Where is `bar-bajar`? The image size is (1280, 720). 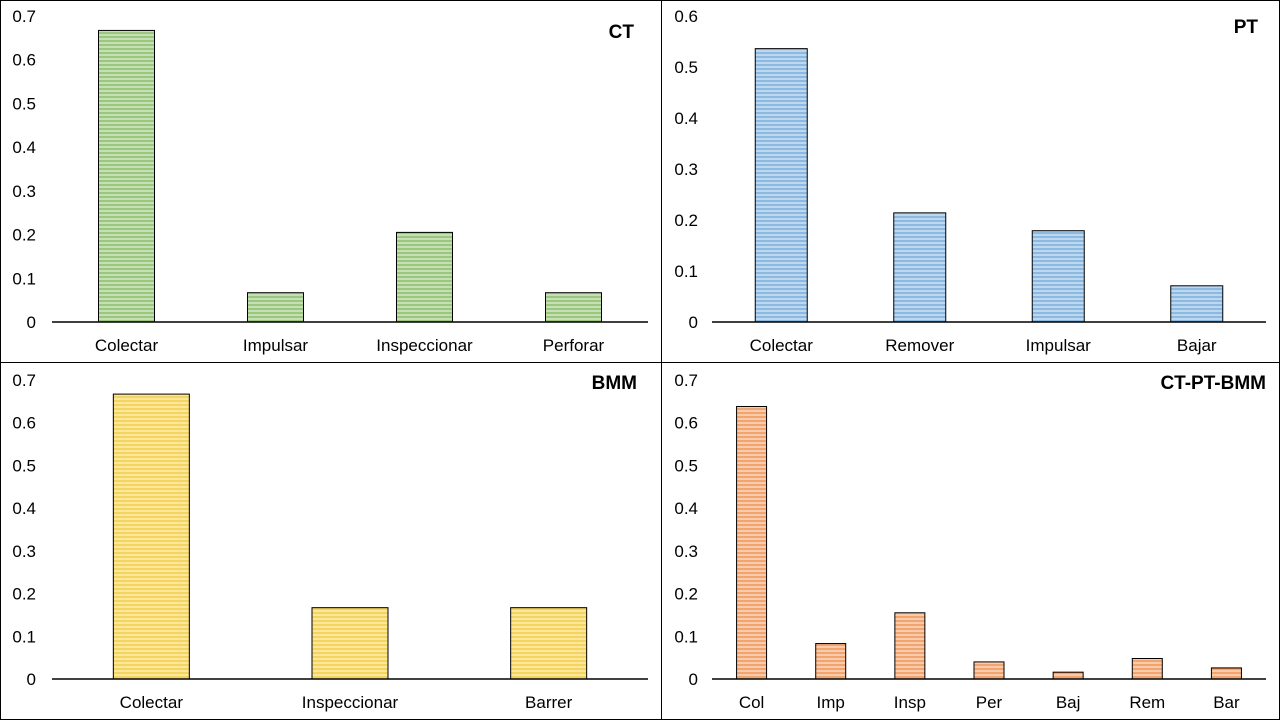
bar-bajar is located at coordinates (1197, 304).